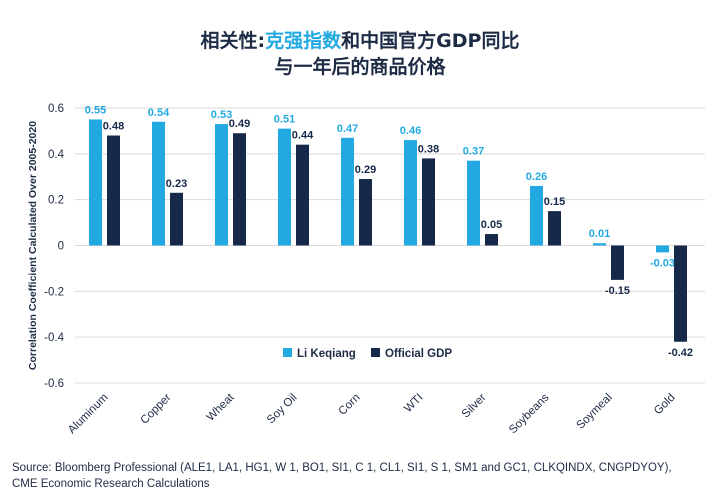 The height and width of the screenshot is (500, 720). What do you see at coordinates (54, 338) in the screenshot?
I see `y-tick-label: -0.4` at bounding box center [54, 338].